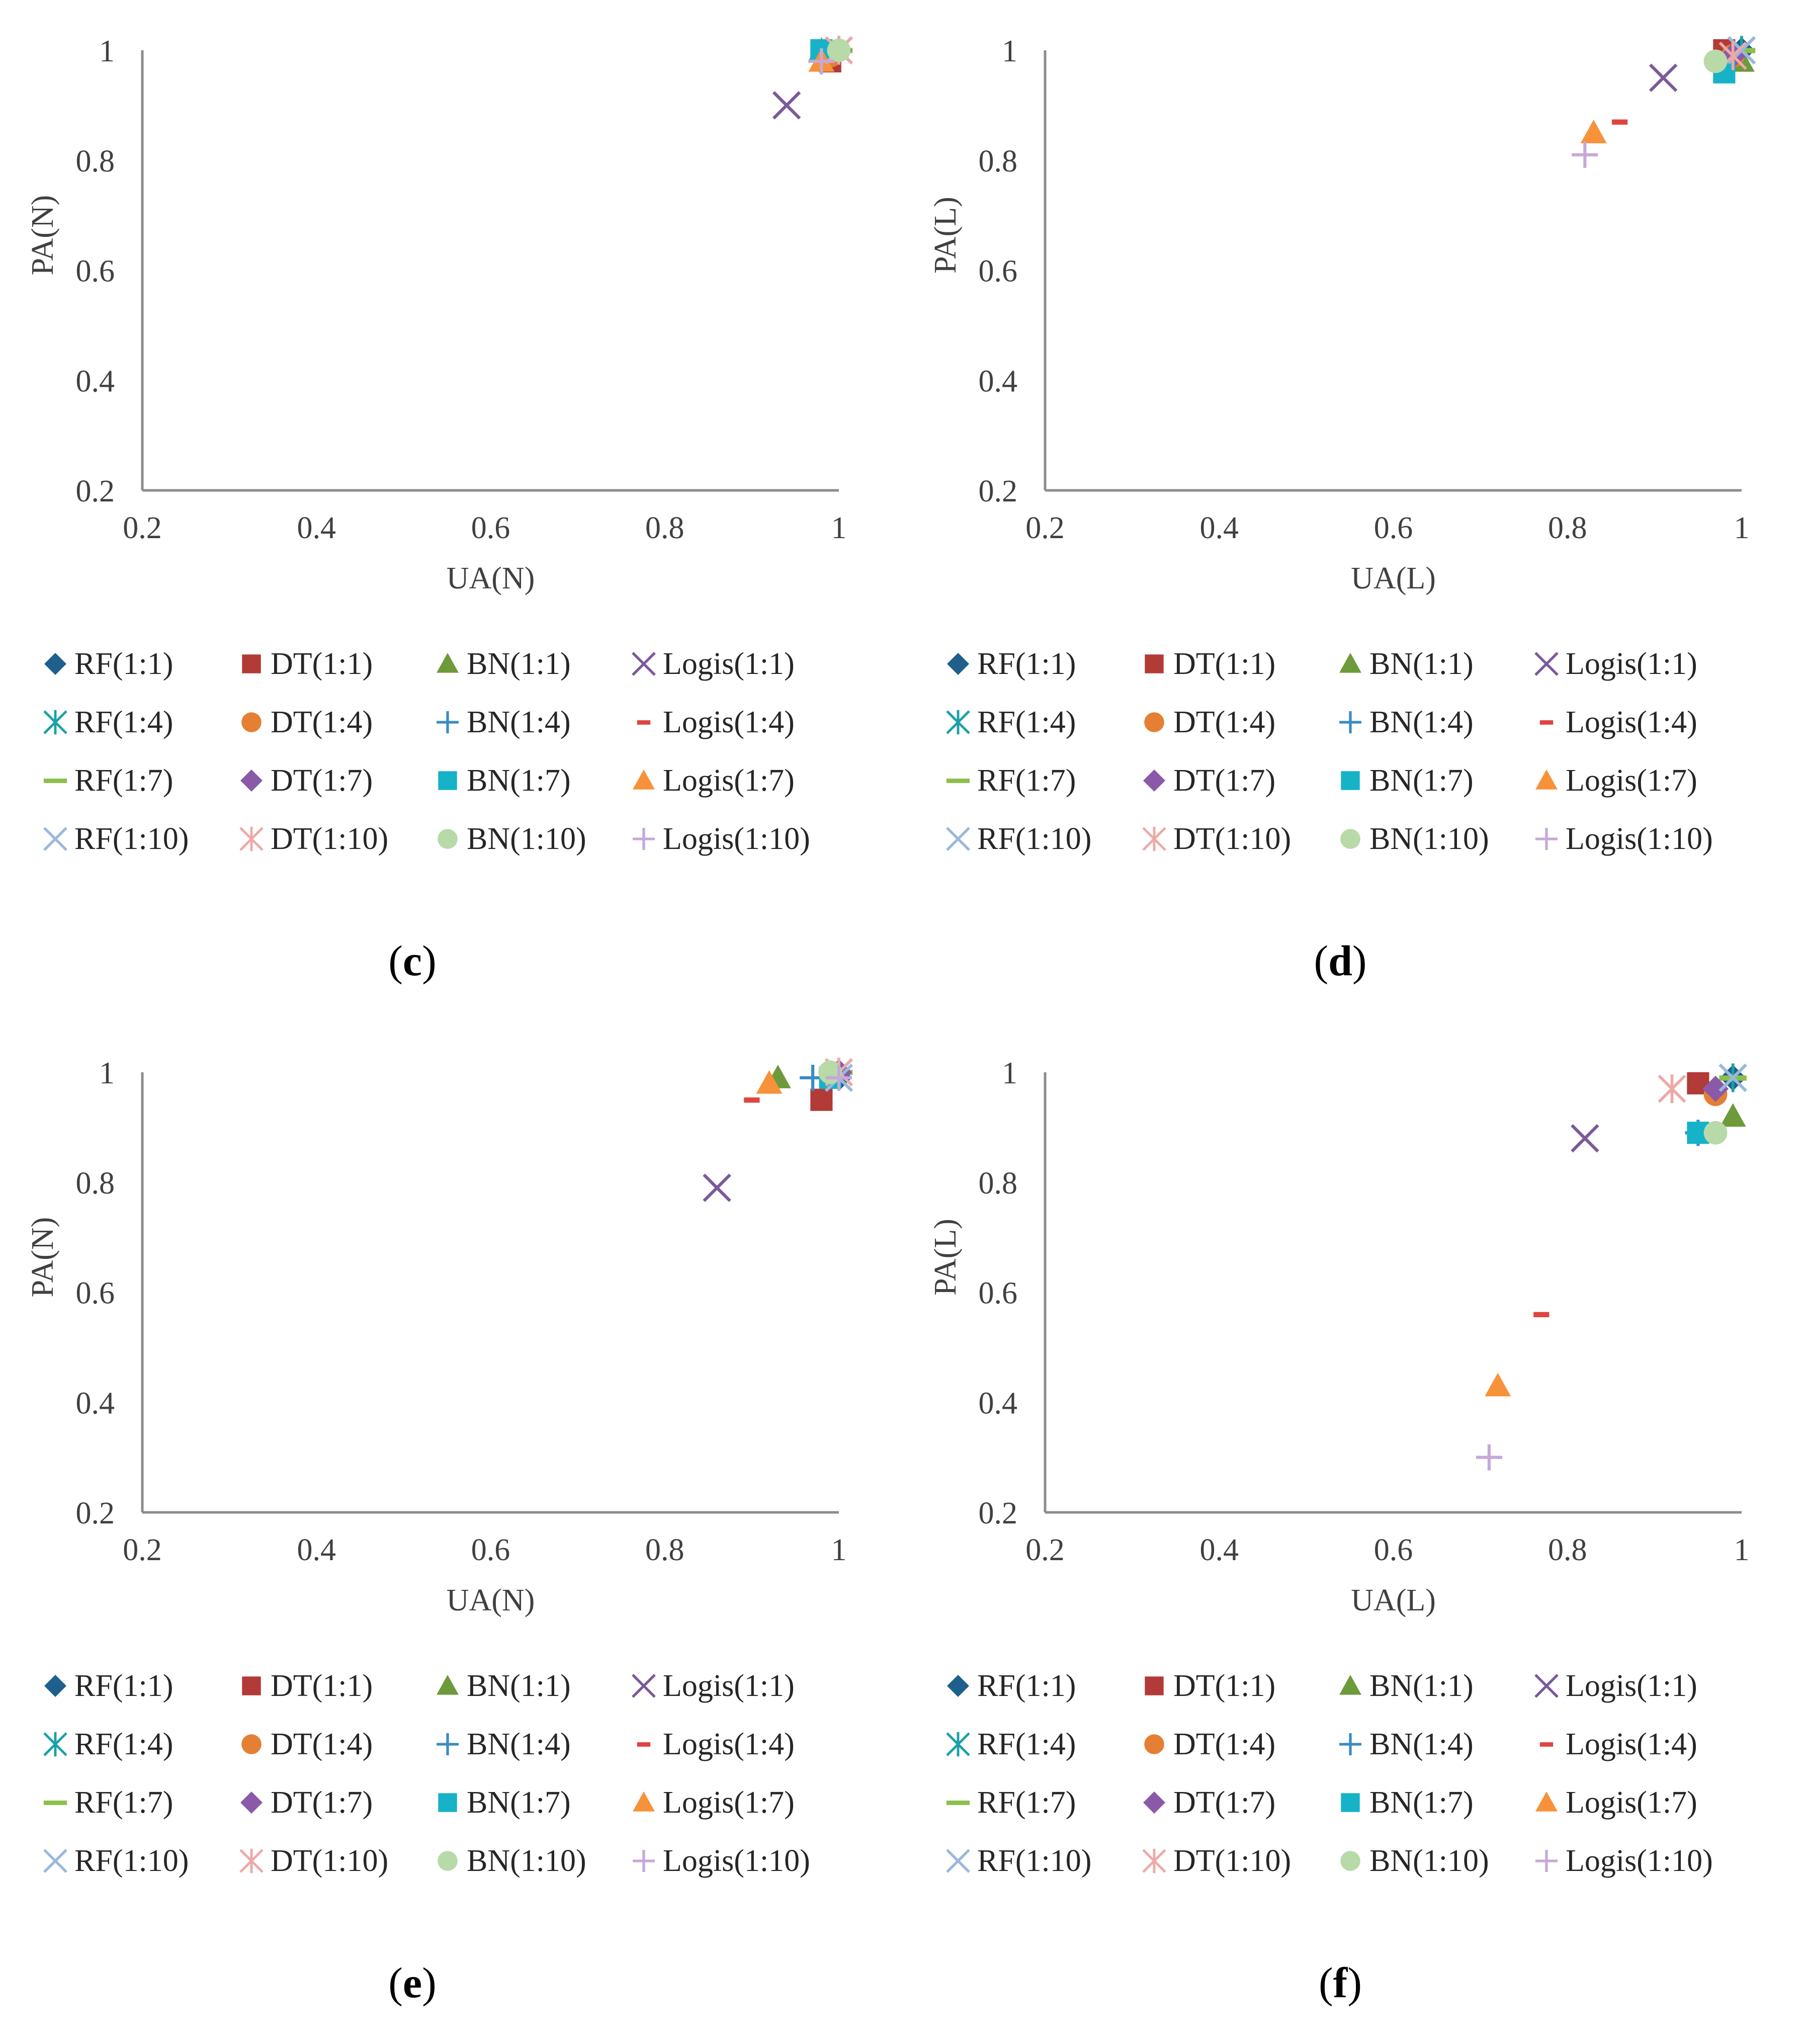  Describe the element at coordinates (1421, 1802) in the screenshot. I see `legend-label: BN(1:7)` at that location.